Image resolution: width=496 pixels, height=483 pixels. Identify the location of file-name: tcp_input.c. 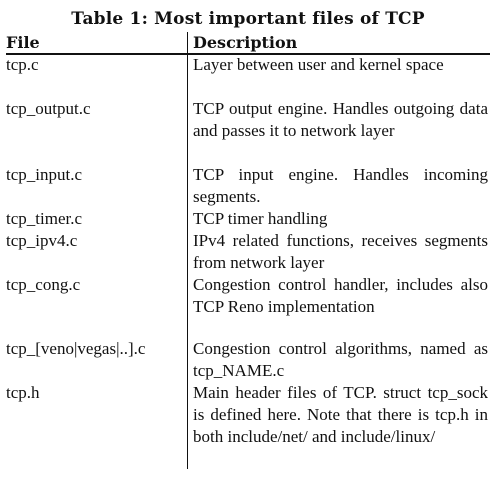
(44, 174).